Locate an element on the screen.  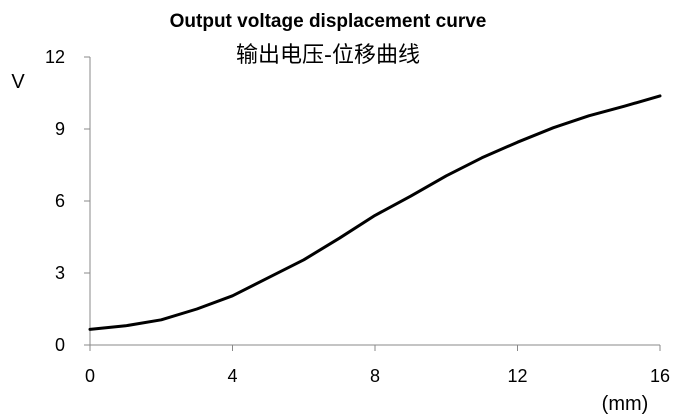
x-tick-label: 4 is located at coordinates (232, 376).